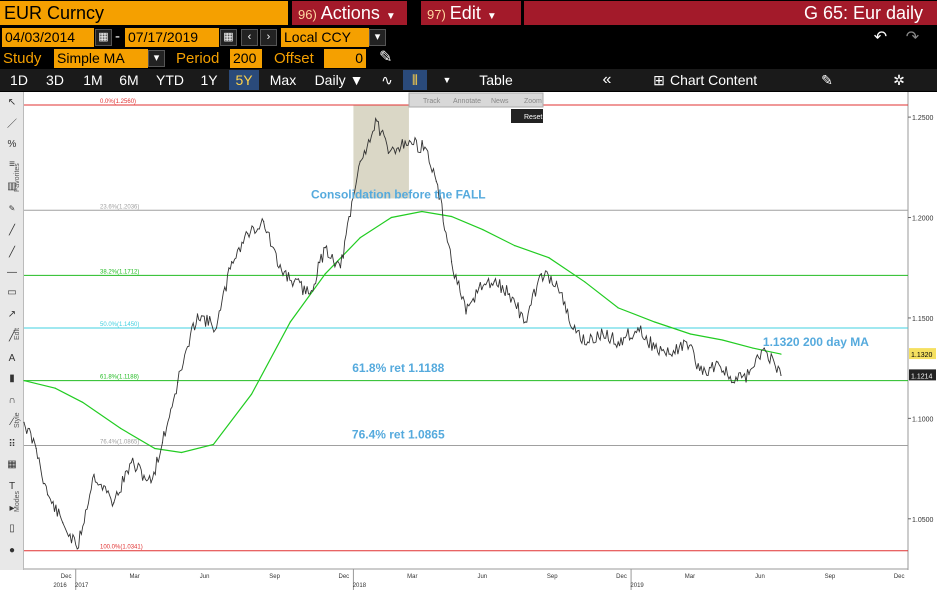 Image resolution: width=937 pixels, height=590 pixels. I want to click on offset-field: 0, so click(345, 58).